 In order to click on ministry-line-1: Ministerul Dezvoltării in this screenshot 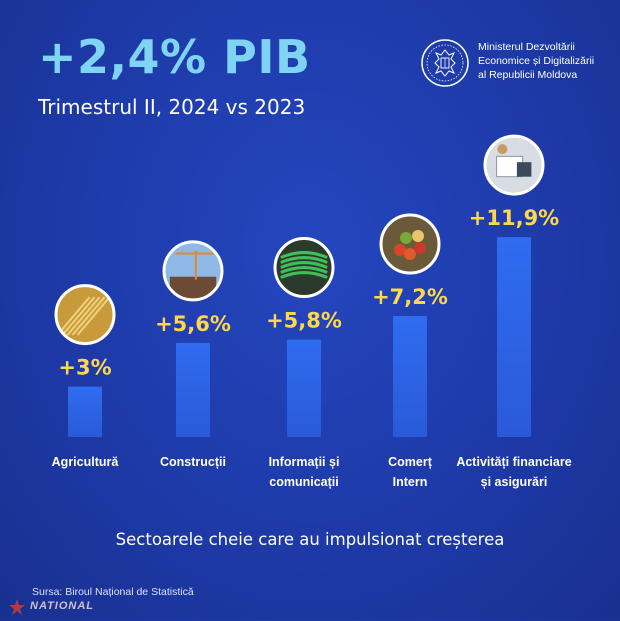, I will do `click(526, 47)`.